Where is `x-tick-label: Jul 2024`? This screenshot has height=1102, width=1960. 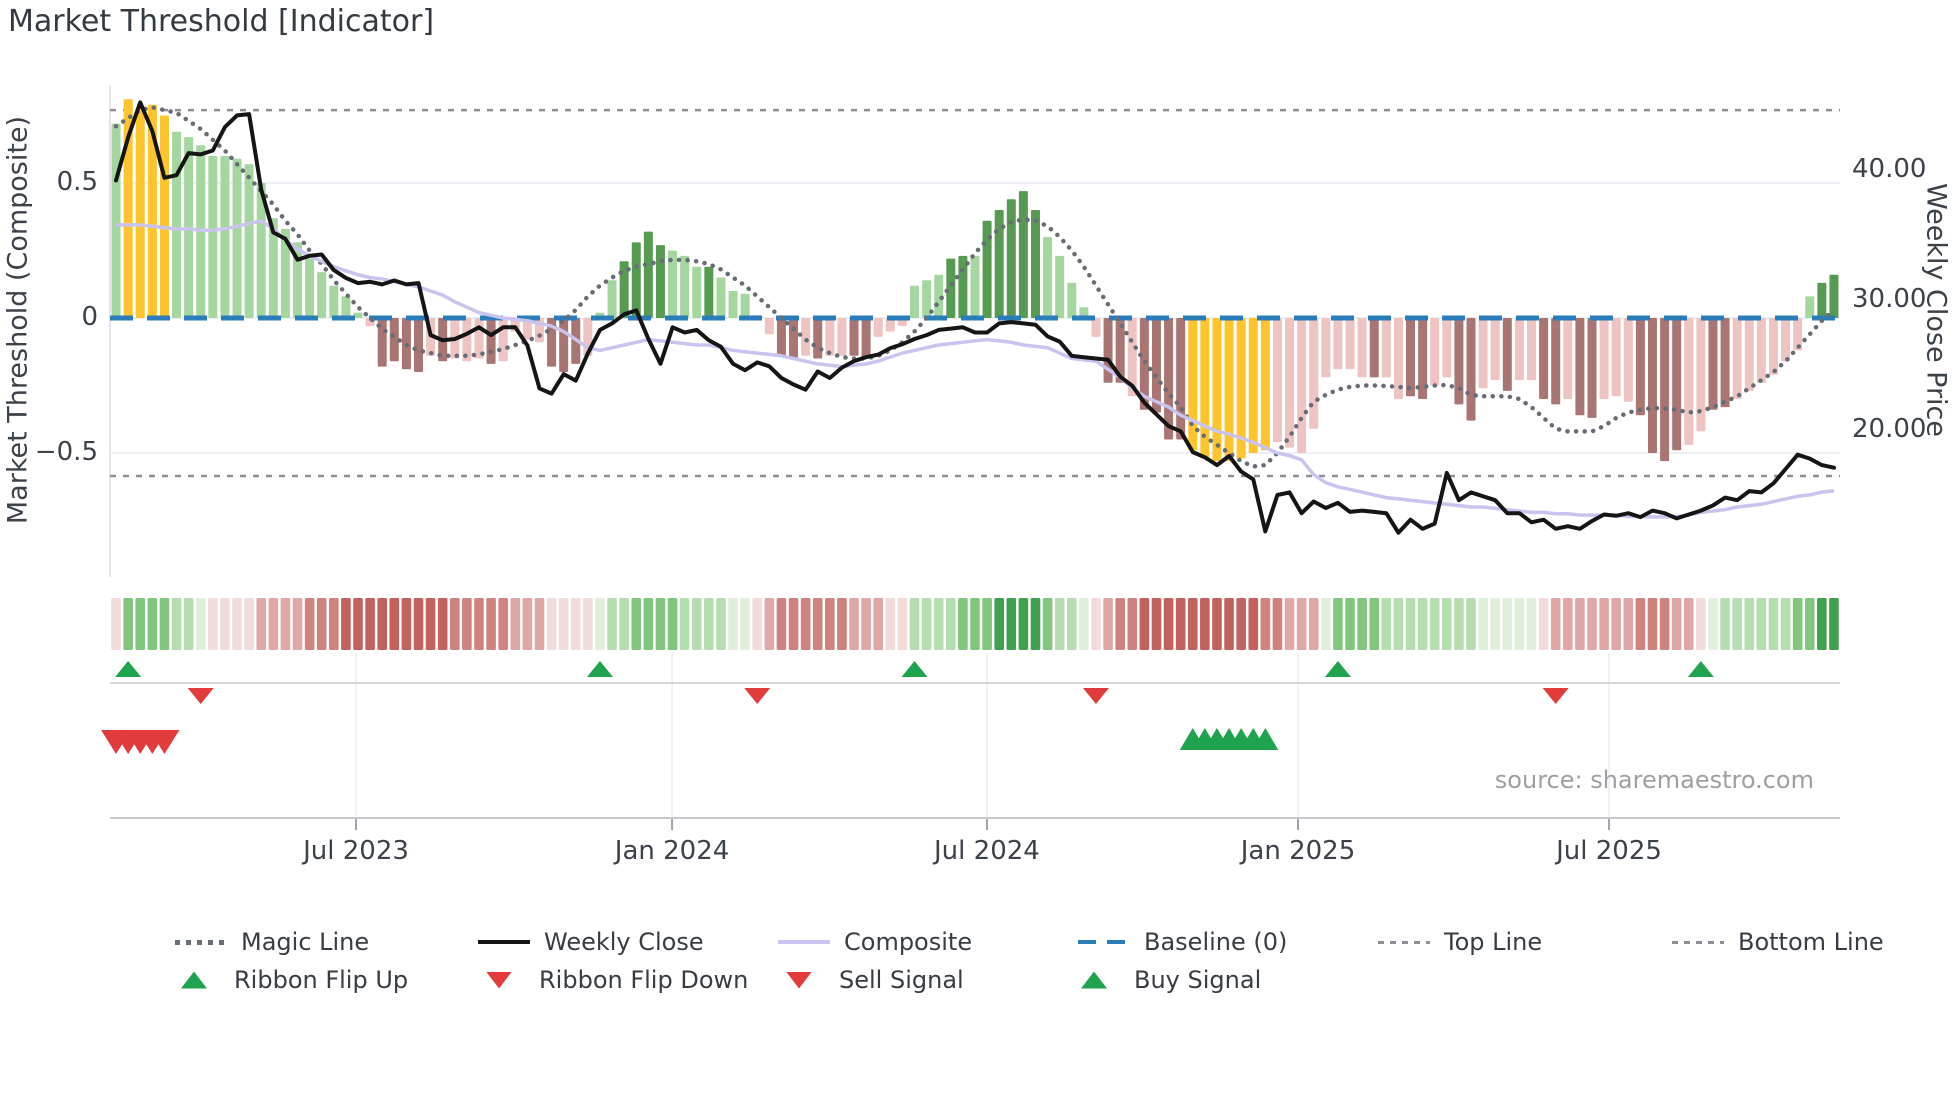
x-tick-label: Jul 2024 is located at coordinates (987, 851).